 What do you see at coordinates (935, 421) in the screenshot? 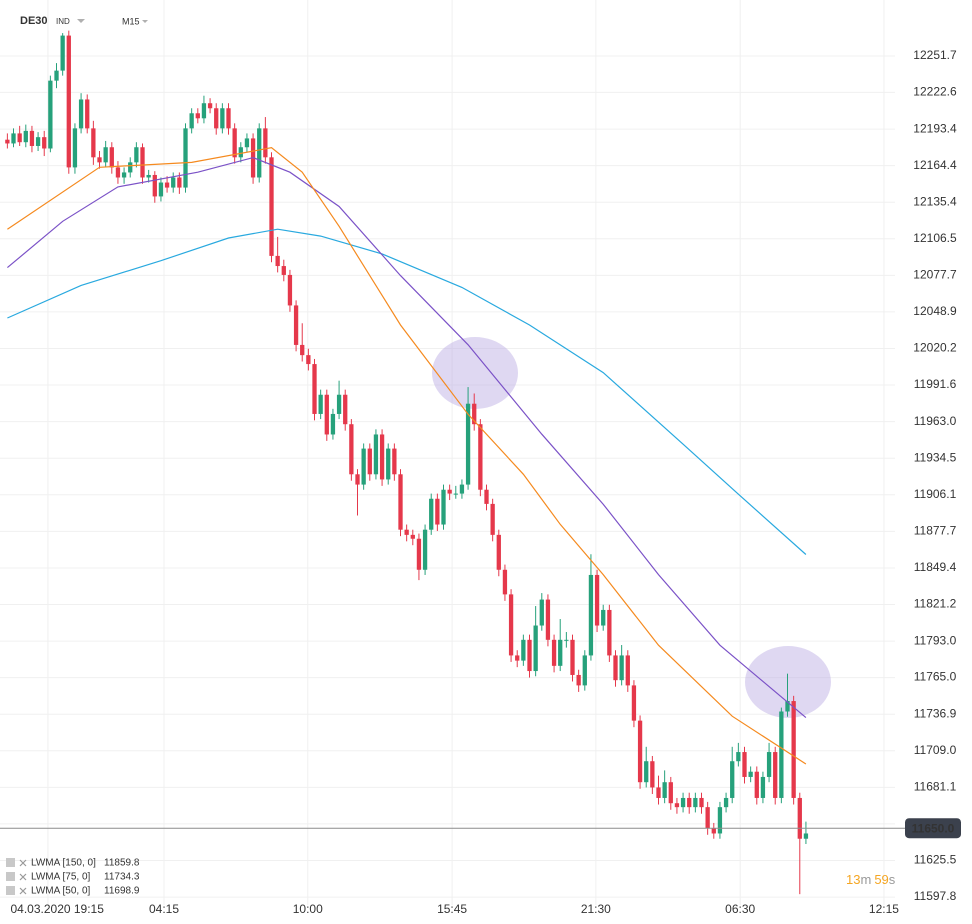
I see `y-tick-label: 11963.0` at bounding box center [935, 421].